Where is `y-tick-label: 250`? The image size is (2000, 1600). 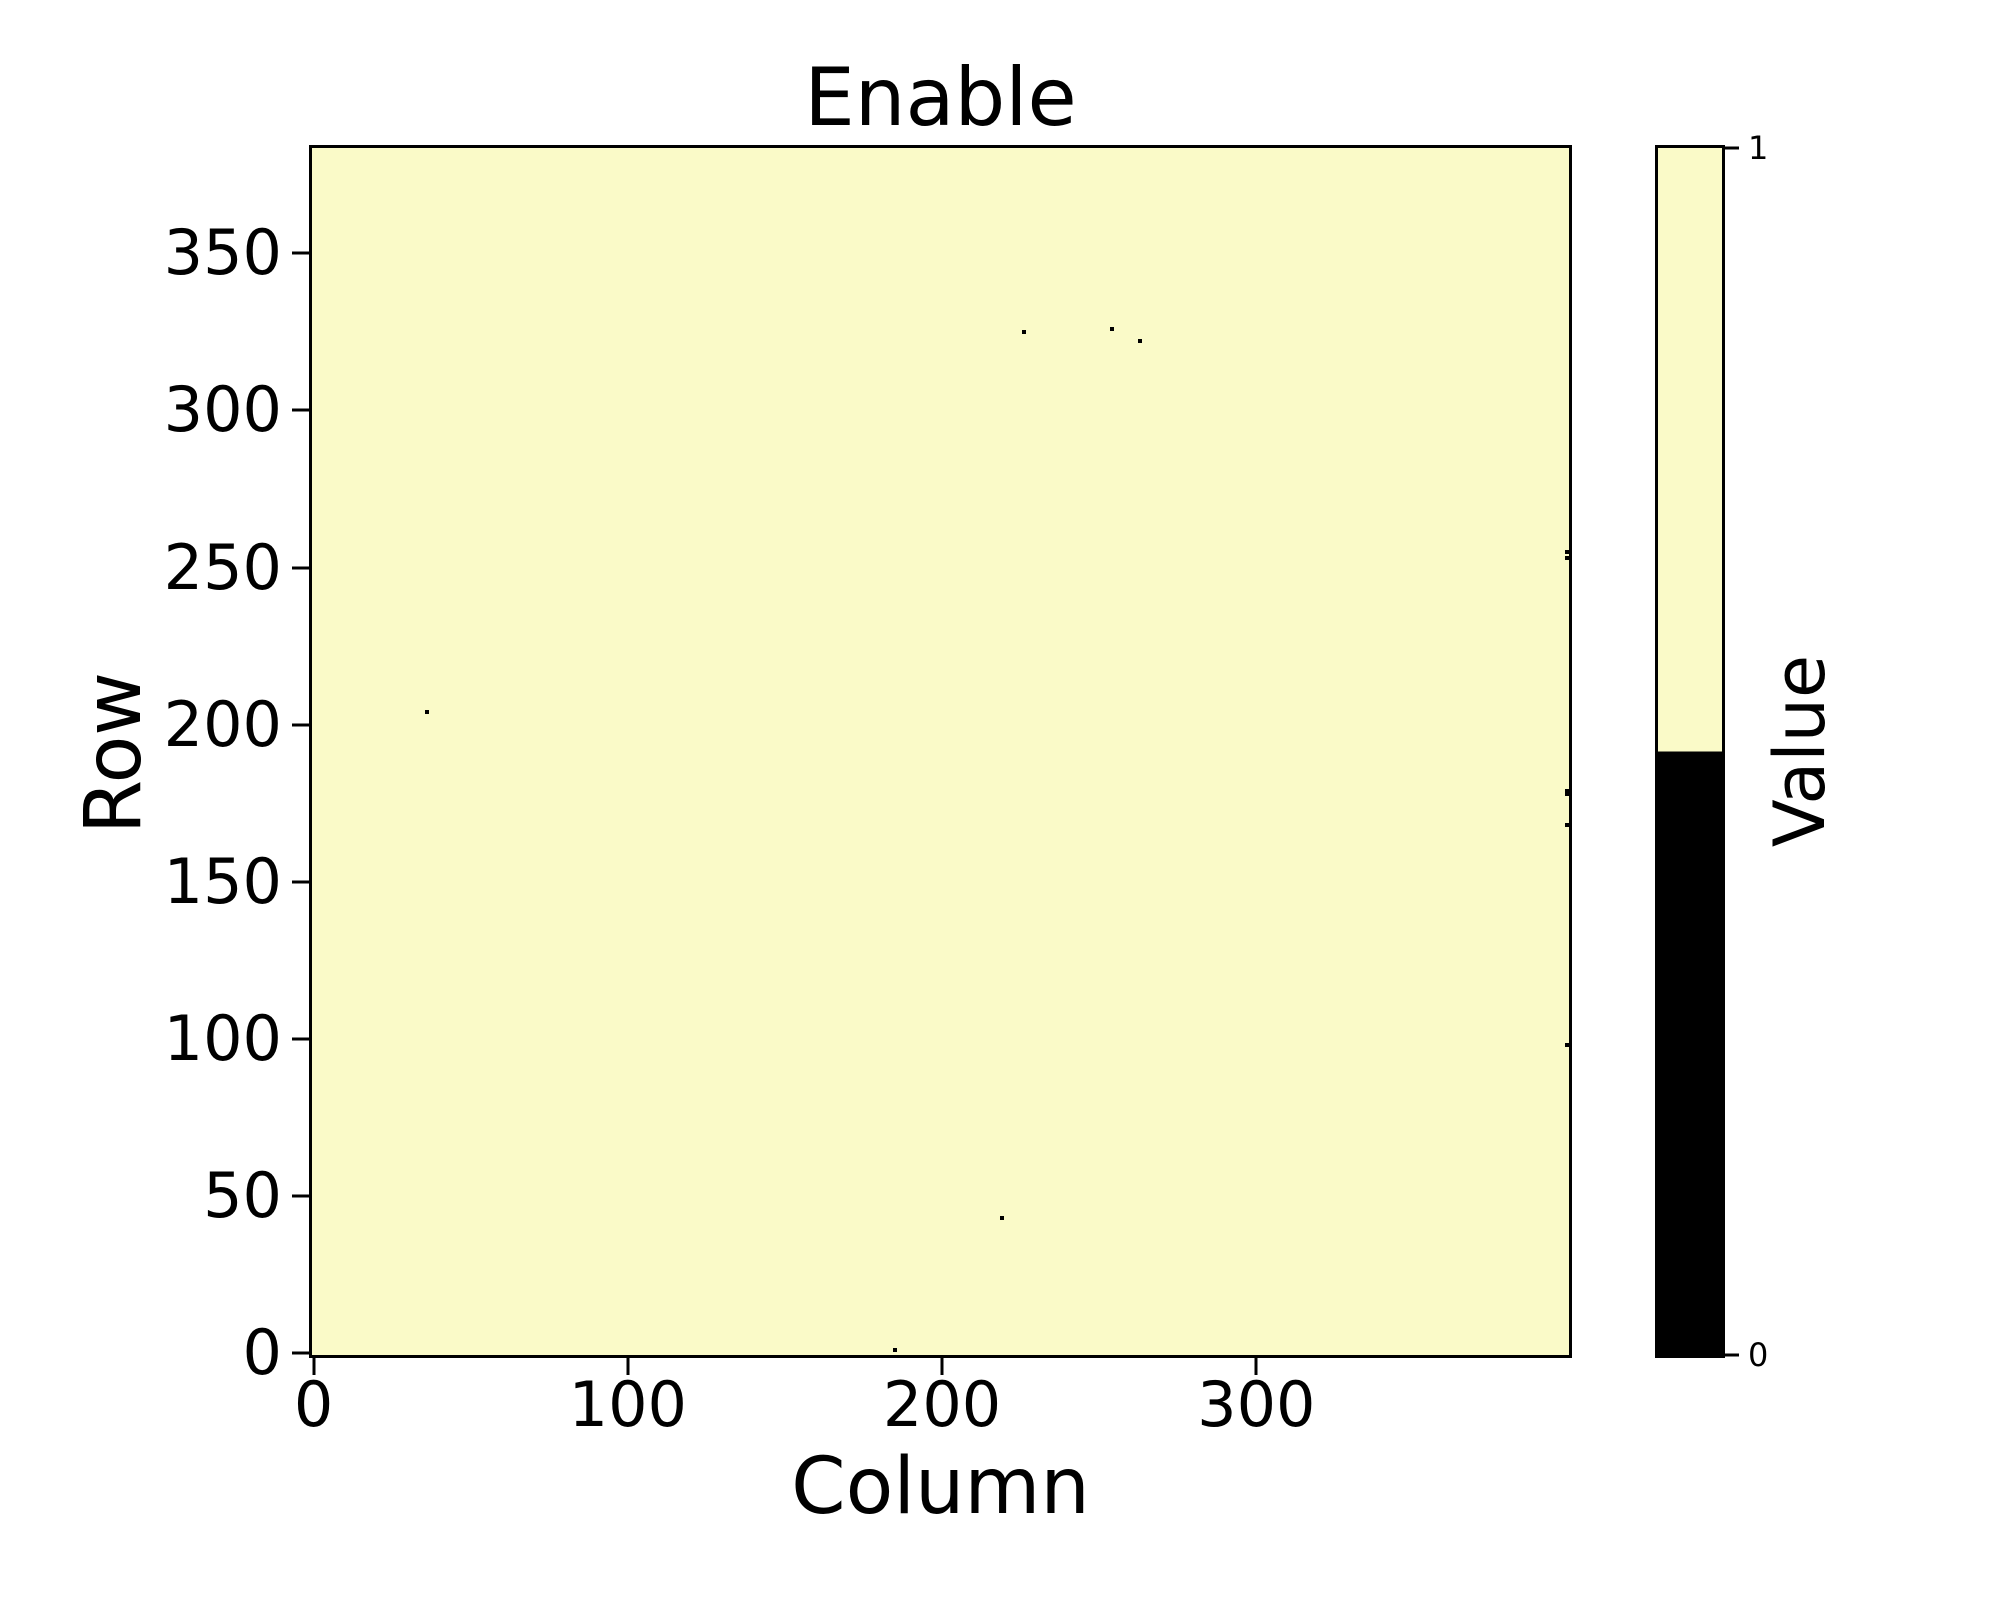 y-tick-label: 250 is located at coordinates (222, 567).